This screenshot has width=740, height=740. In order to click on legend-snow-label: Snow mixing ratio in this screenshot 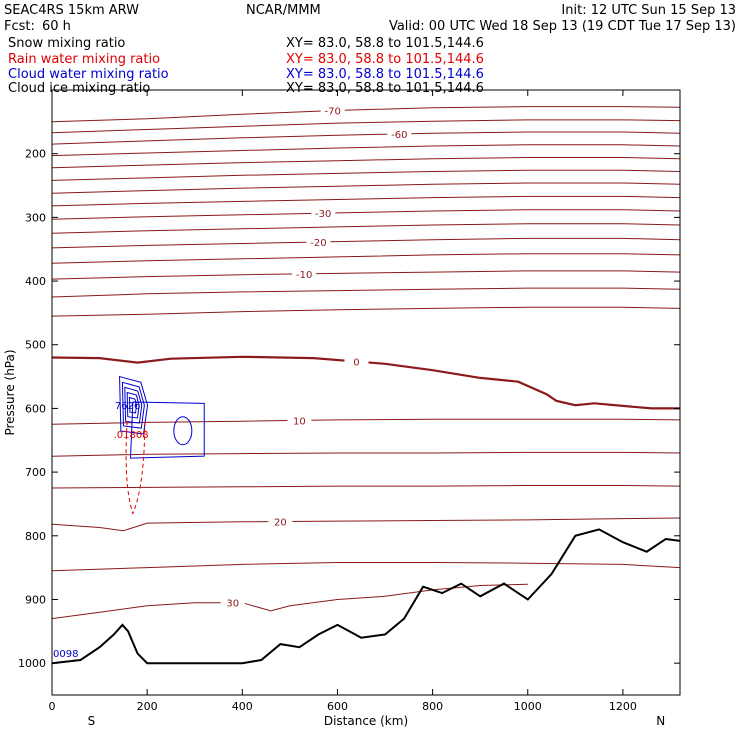, I will do `click(66, 43)`.